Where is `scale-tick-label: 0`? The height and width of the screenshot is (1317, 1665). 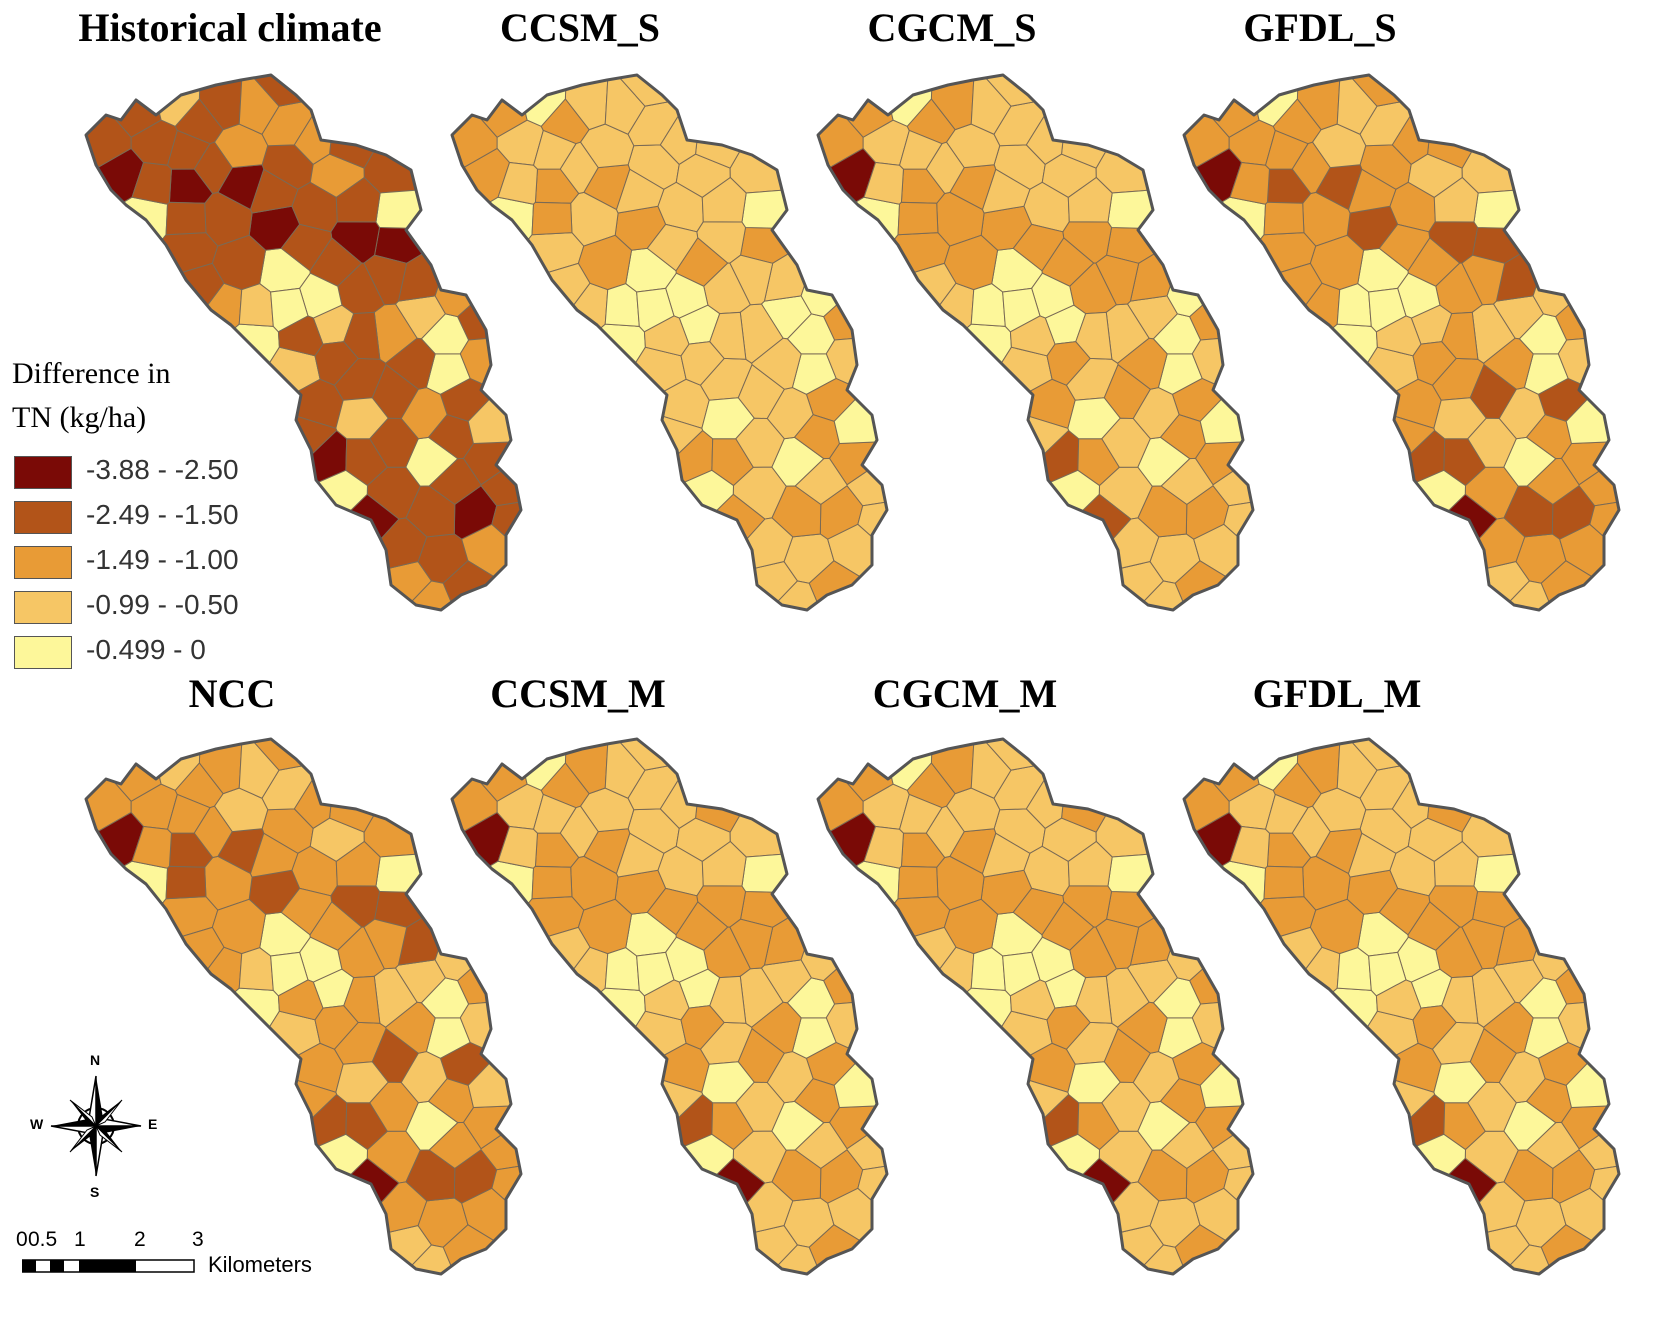 scale-tick-label: 0 is located at coordinates (22, 1239).